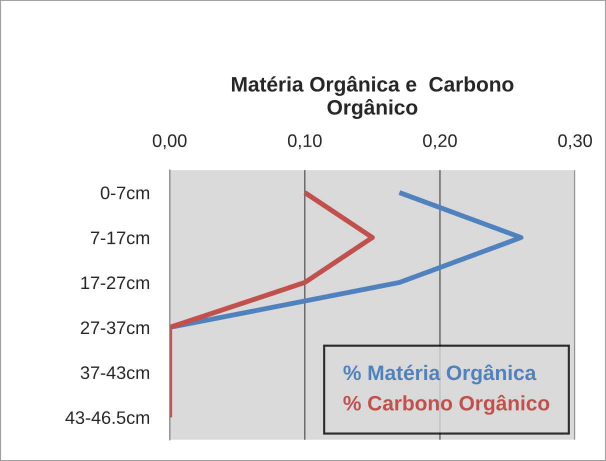  I want to click on x-tick-label: 0,20, so click(440, 142).